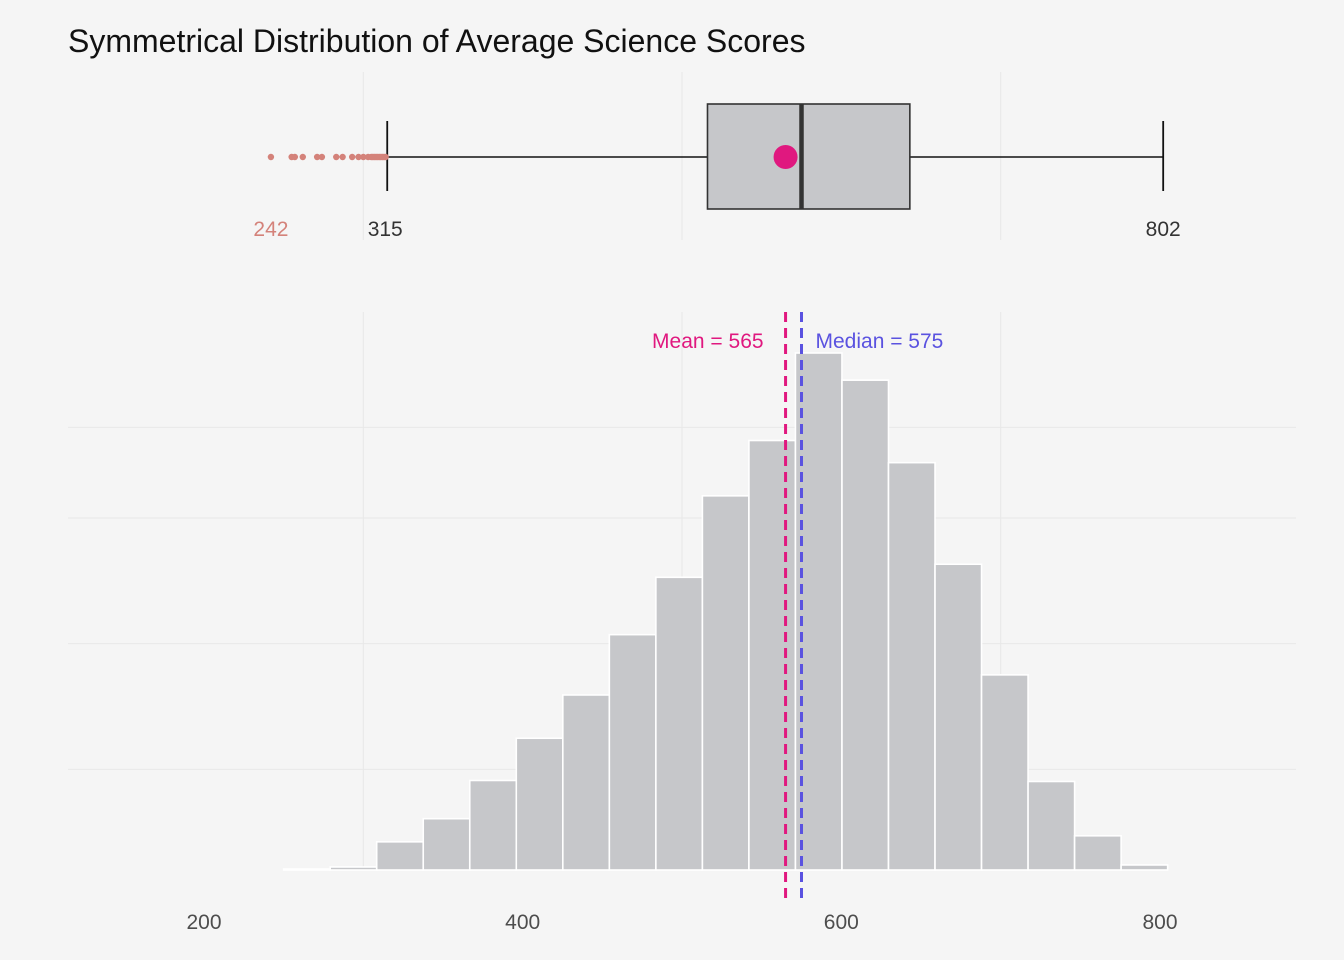 Image resolution: width=1344 pixels, height=960 pixels. I want to click on x-tick-200: 200, so click(203, 922).